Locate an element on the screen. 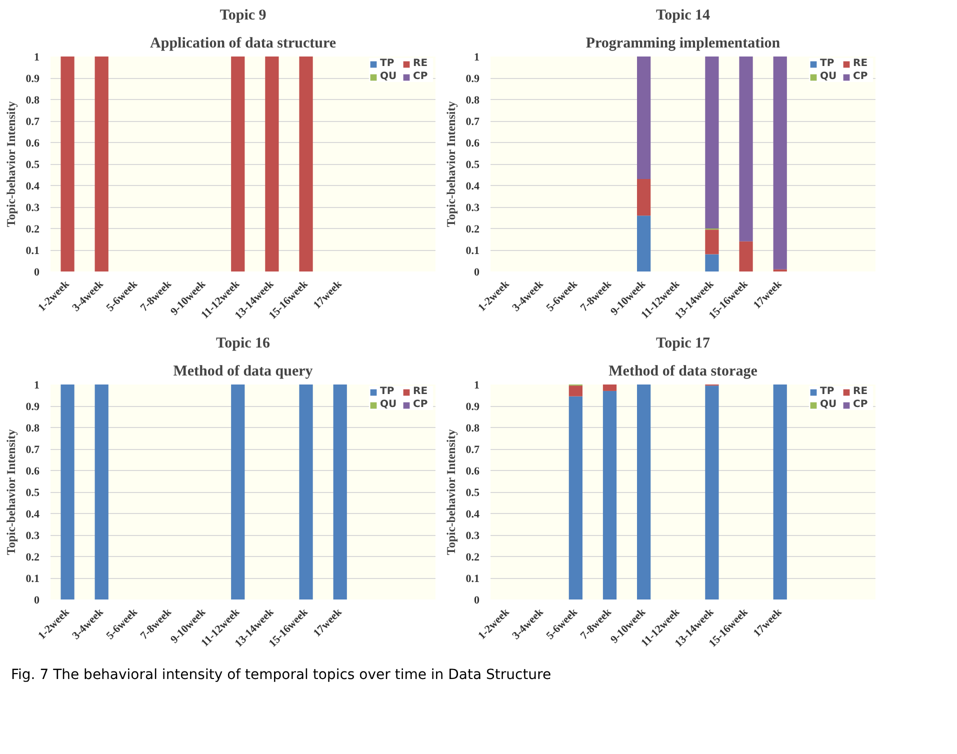 This screenshot has width=957, height=754. chart-subtitle: Method of data storage is located at coordinates (683, 372).